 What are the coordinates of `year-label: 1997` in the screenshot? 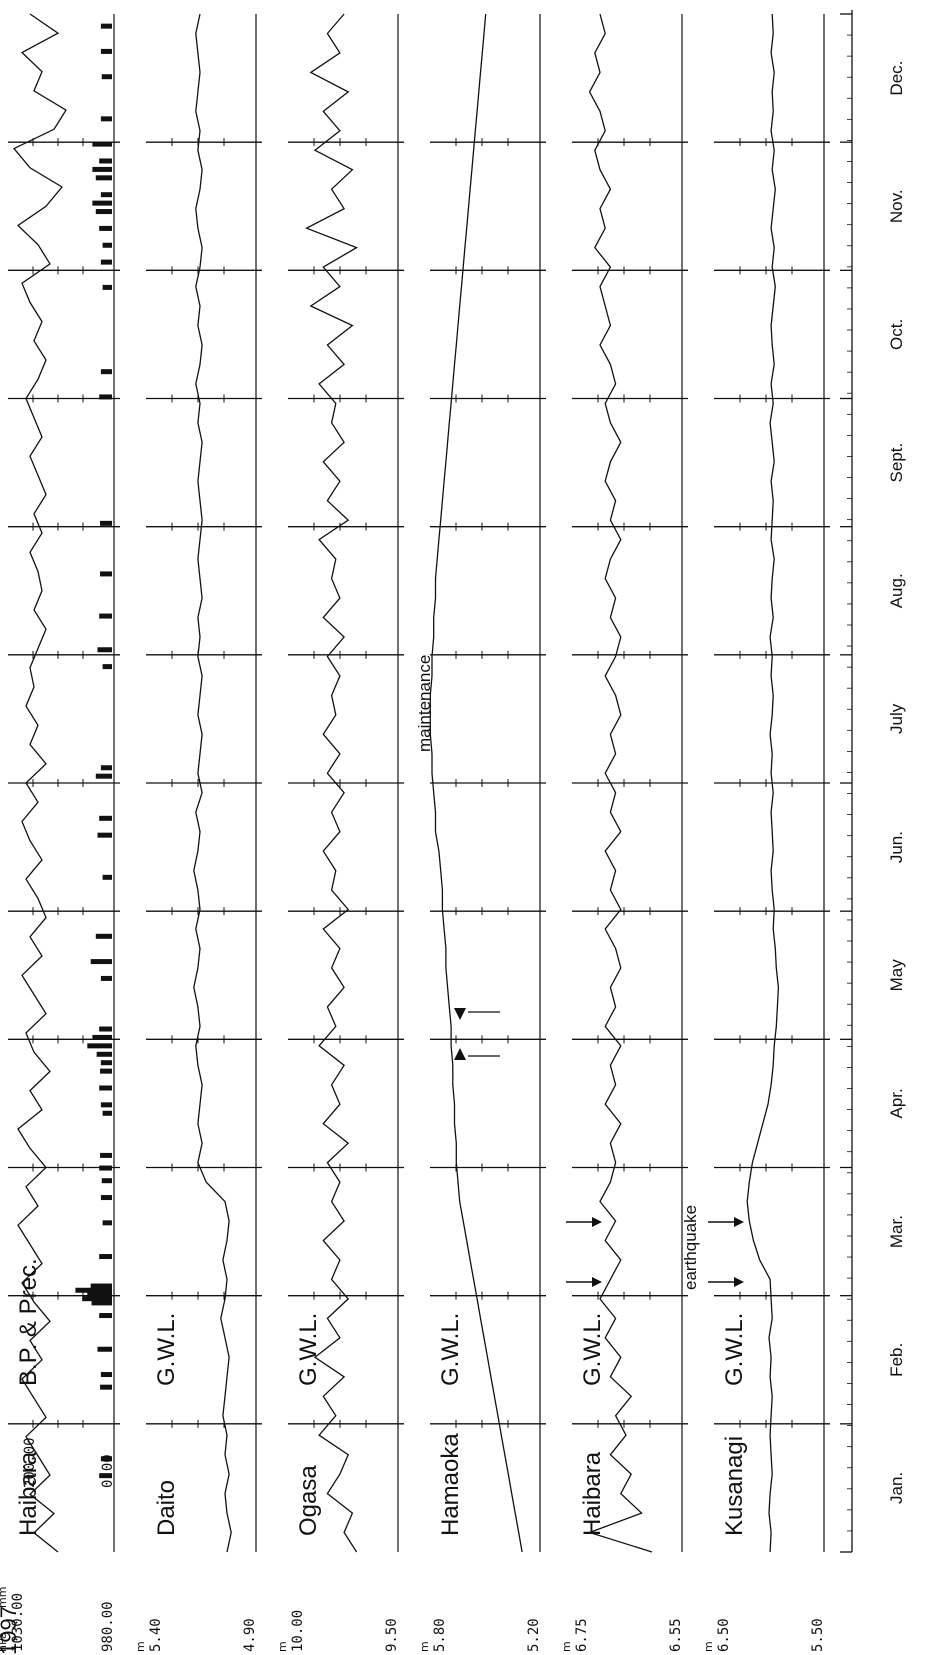 It's located at (10, 1630).